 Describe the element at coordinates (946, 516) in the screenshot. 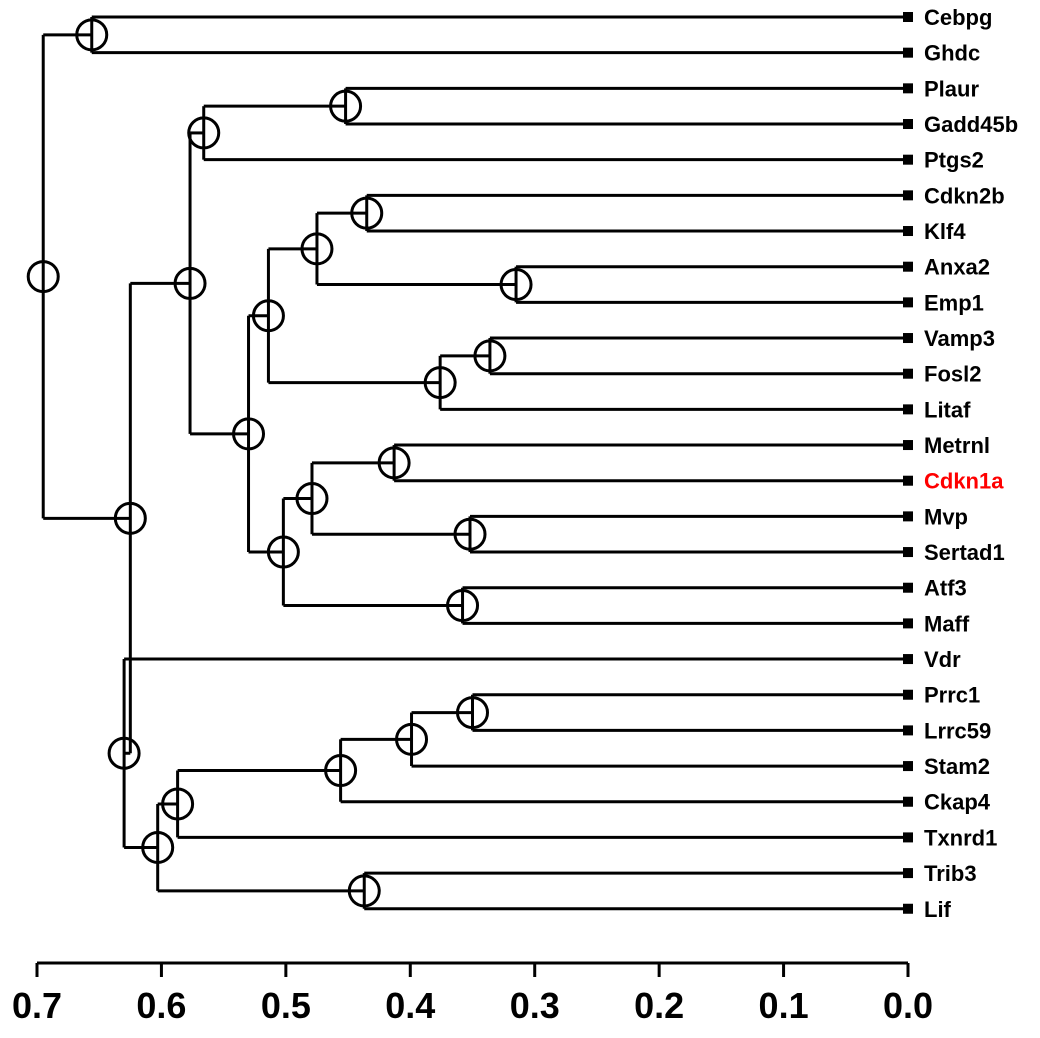

I see `leaf-label-mvp: Mvp` at that location.